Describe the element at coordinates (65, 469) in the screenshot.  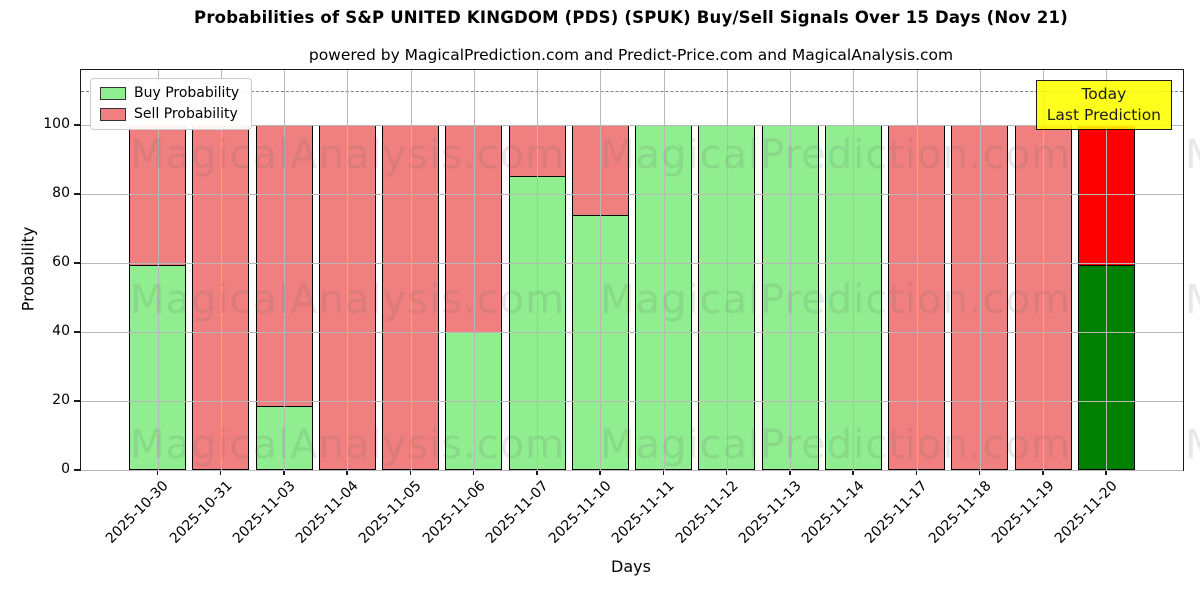
I see `y-tick-label: 0` at that location.